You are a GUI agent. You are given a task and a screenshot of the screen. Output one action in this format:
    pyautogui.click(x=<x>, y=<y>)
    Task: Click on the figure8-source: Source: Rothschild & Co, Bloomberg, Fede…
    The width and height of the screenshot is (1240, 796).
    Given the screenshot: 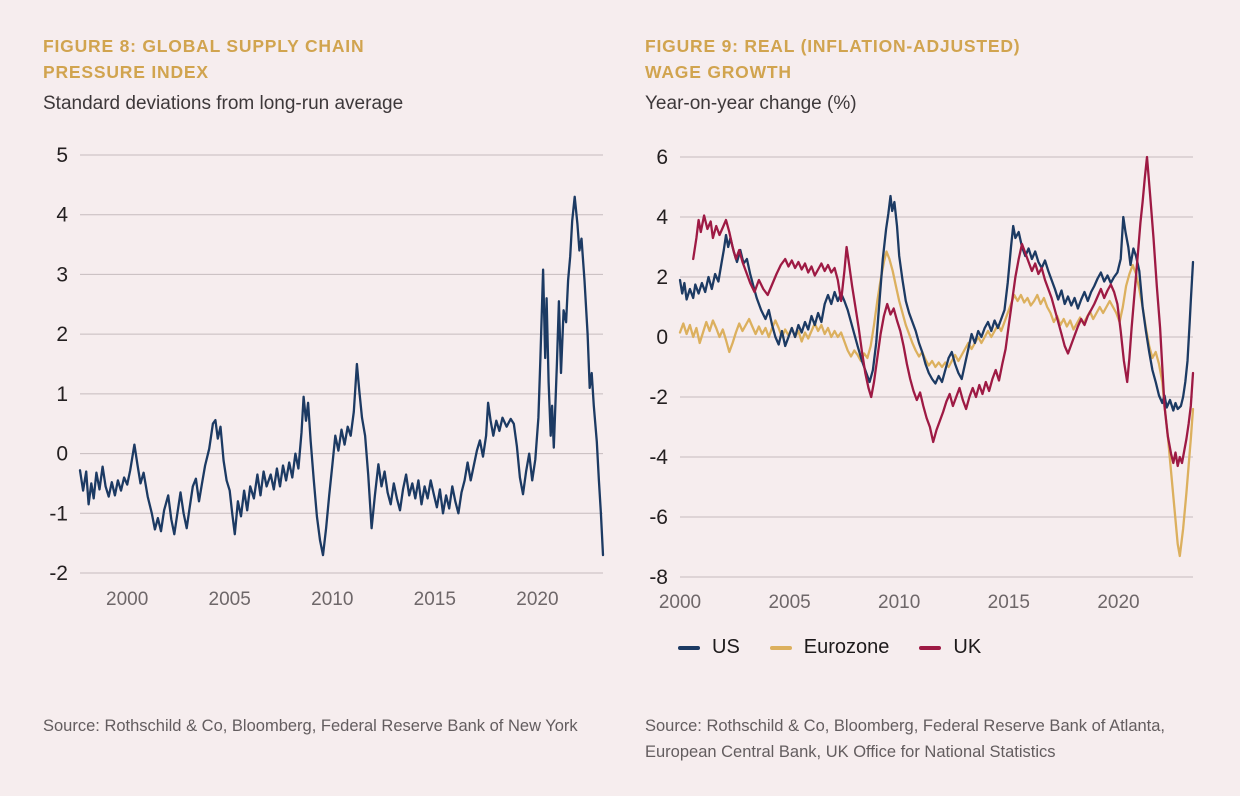 What is the action you would take?
    pyautogui.click(x=310, y=726)
    